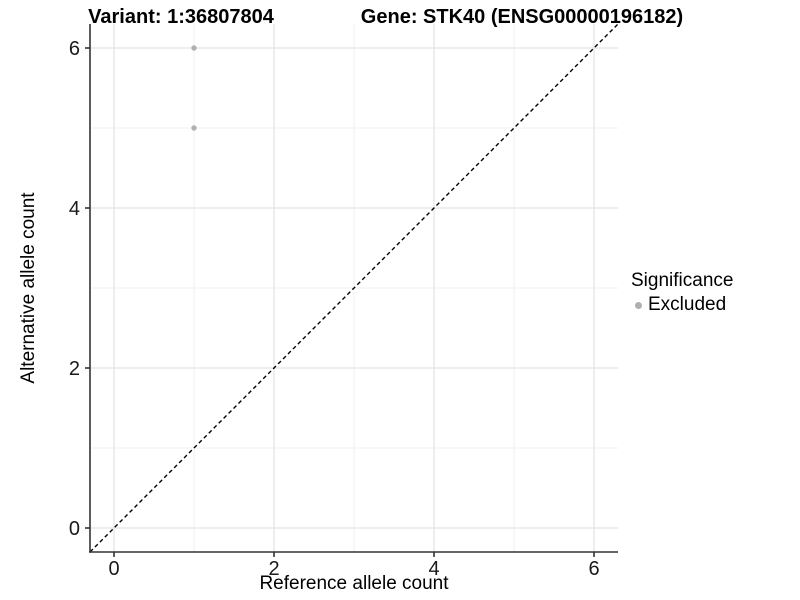  What do you see at coordinates (273, 569) in the screenshot?
I see `x-tick-label: 2` at bounding box center [273, 569].